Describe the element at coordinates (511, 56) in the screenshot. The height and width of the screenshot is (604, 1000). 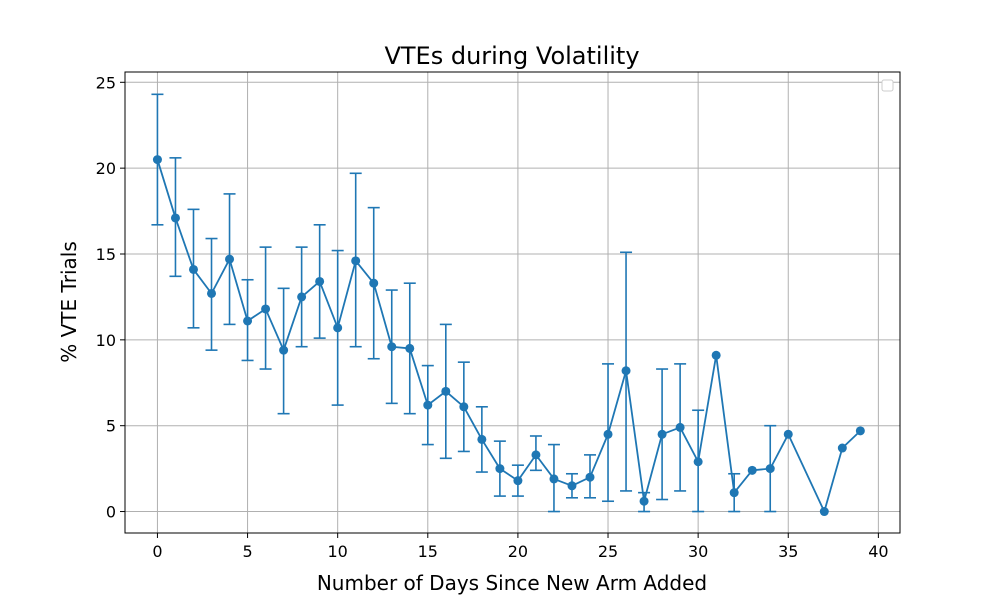
I see `chart-title: VTEs during Volatility` at that location.